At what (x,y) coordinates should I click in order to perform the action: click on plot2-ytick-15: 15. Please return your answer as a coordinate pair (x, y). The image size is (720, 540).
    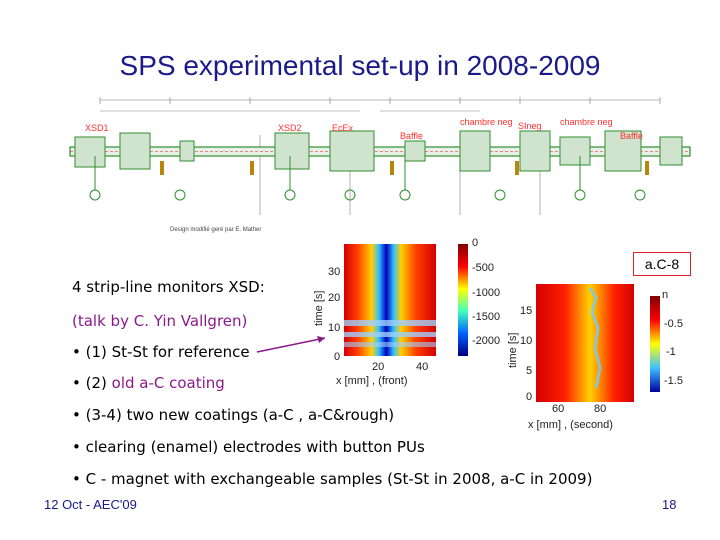
    Looking at the image, I should click on (526, 311).